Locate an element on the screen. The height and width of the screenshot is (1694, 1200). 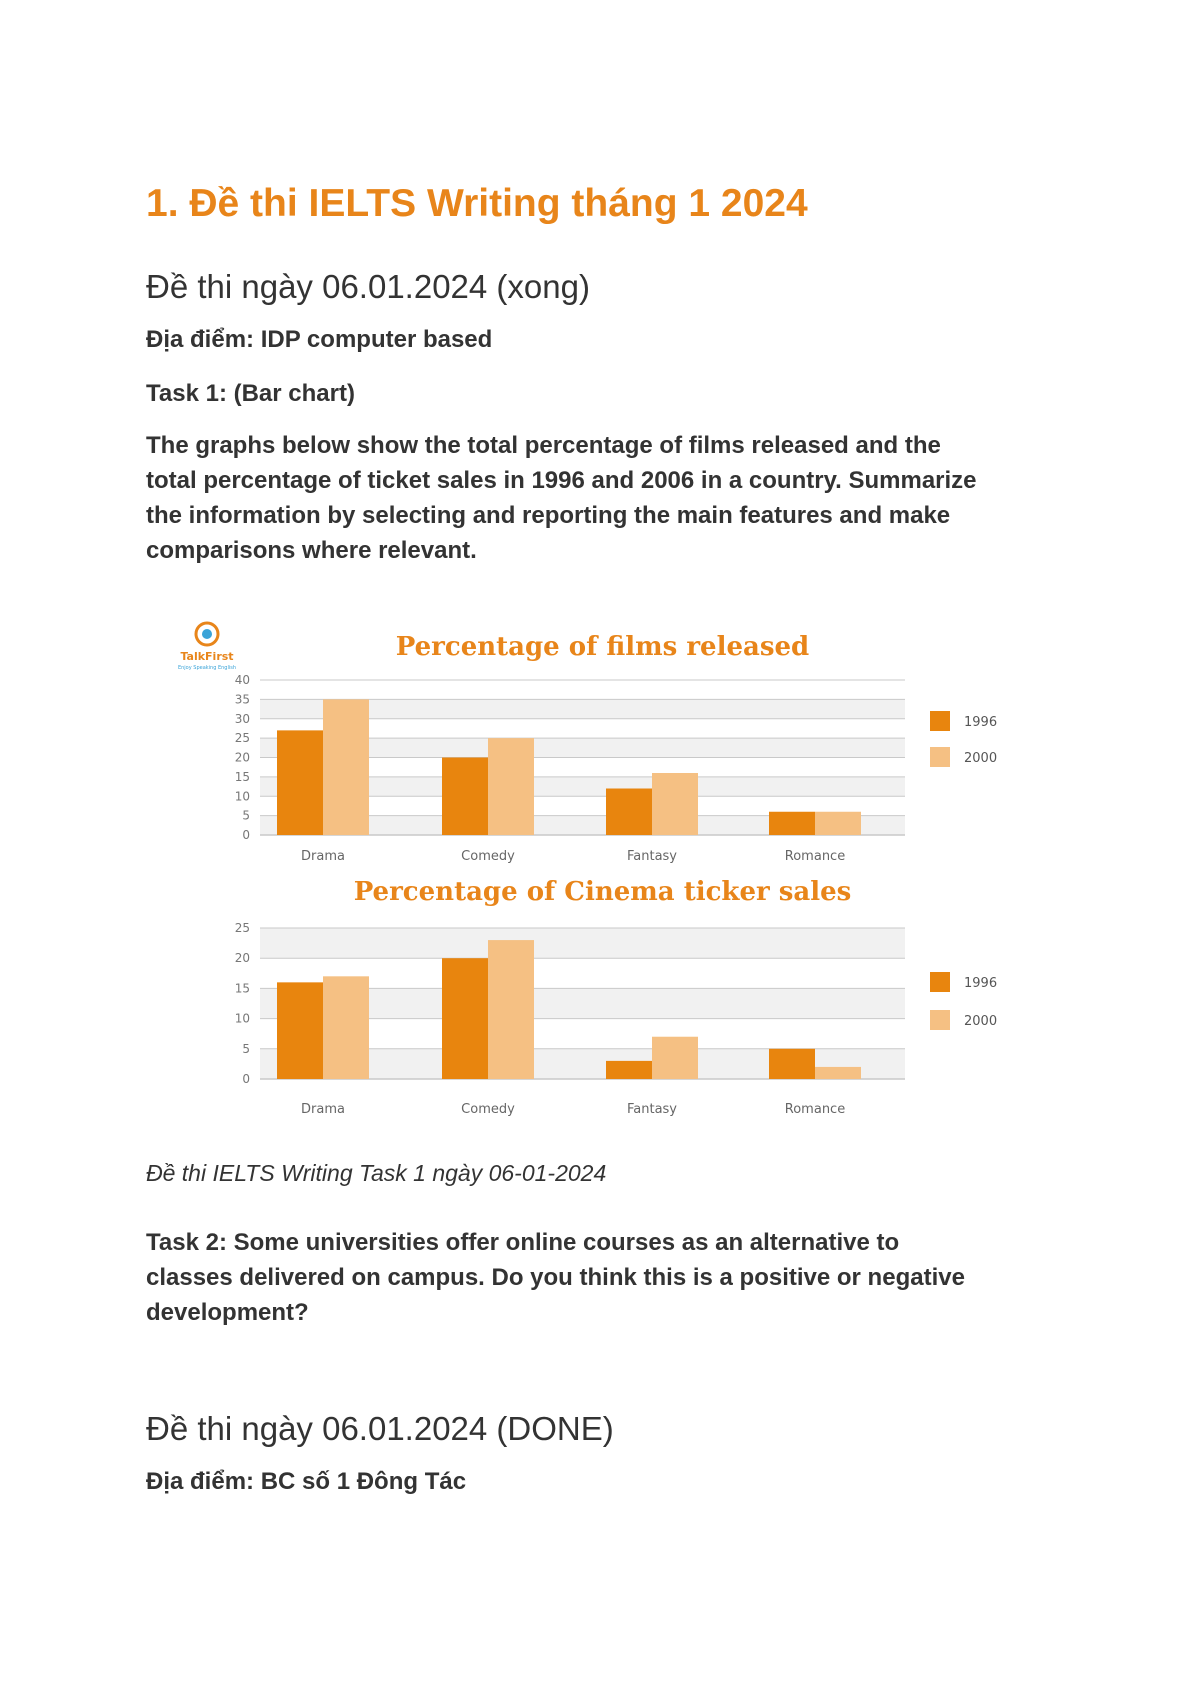
y-tick-label: 30 is located at coordinates (242, 719).